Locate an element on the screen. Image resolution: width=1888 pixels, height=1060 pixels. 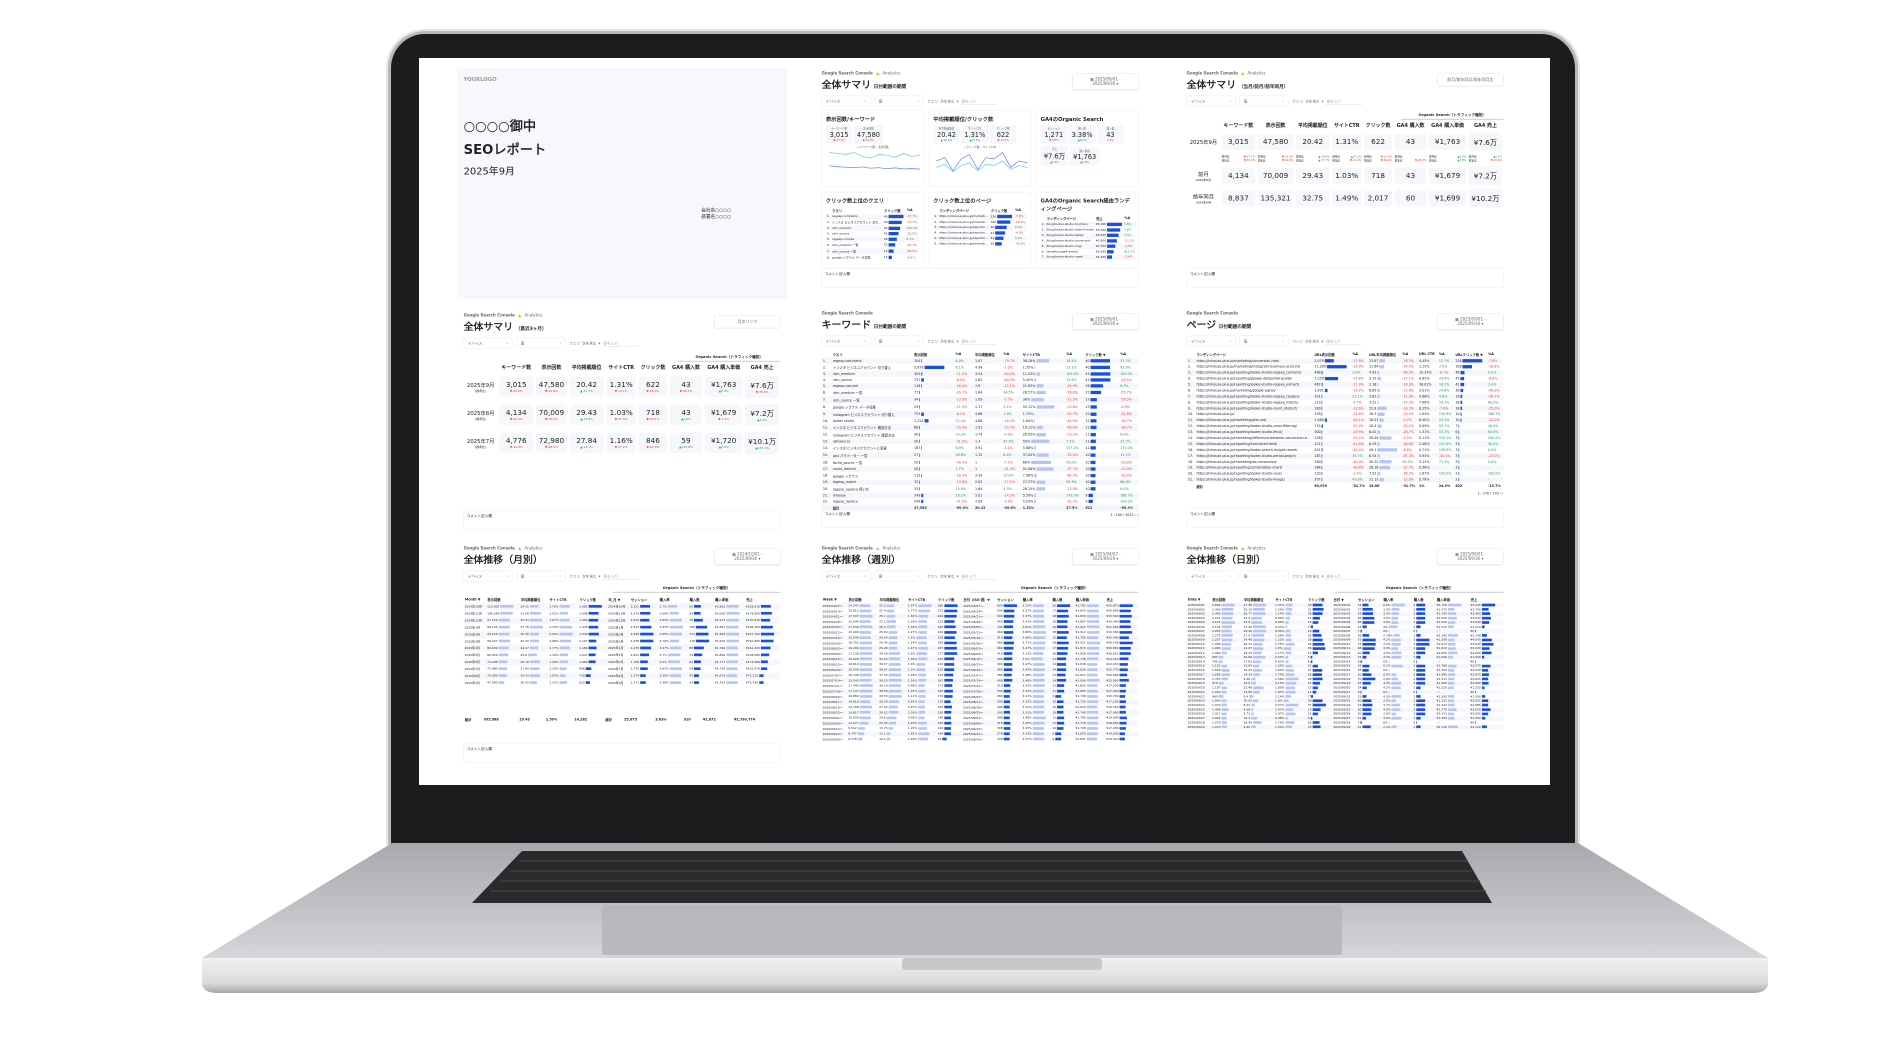
row-name: ga4 パラメーター 一覧 is located at coordinates (872, 455).